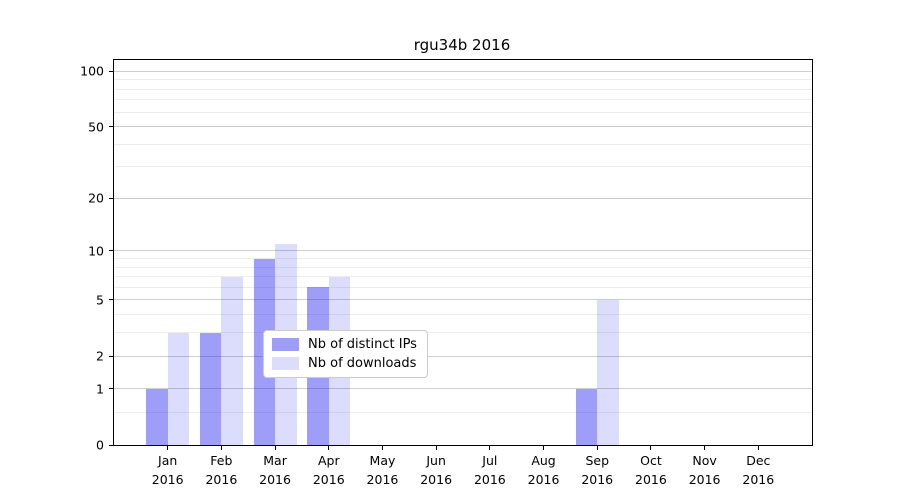 The image size is (900, 500). I want to click on legend: Nb of distinct IPs Nb of downloads, so click(345, 354).